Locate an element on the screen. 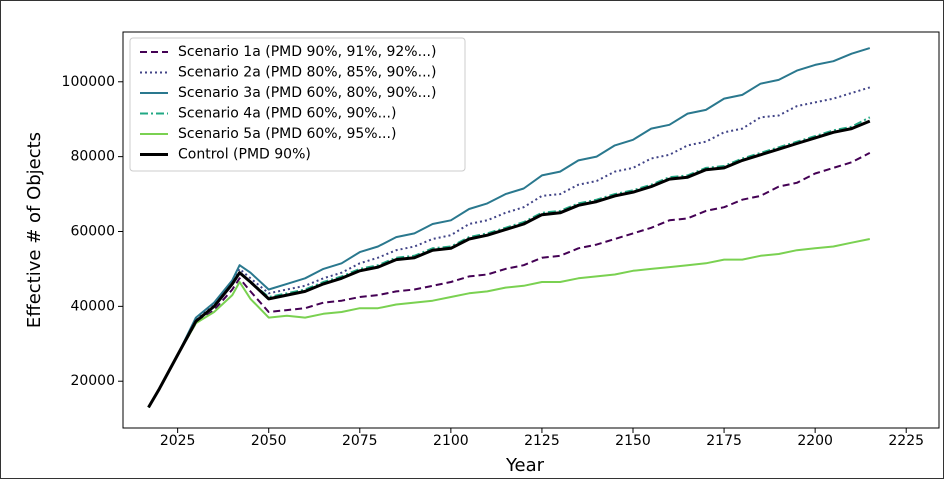 The width and height of the screenshot is (944, 479). y-axis-label: Effective # of Objects is located at coordinates (34, 230).